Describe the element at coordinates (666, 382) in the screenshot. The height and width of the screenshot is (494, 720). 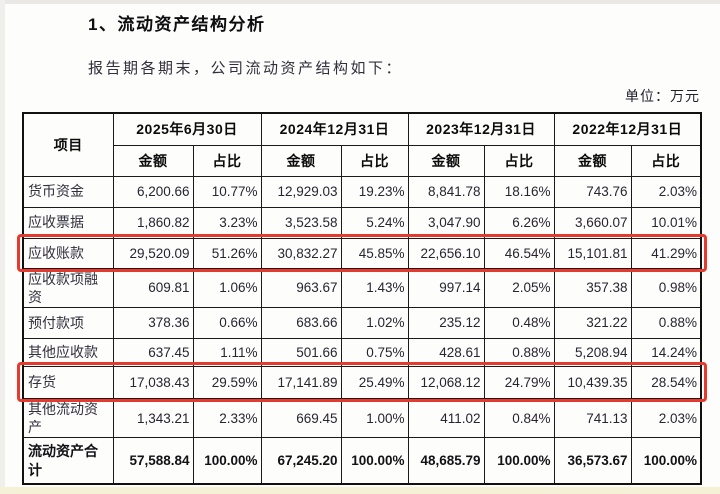
I see `ratio-cell: 28.54%` at that location.